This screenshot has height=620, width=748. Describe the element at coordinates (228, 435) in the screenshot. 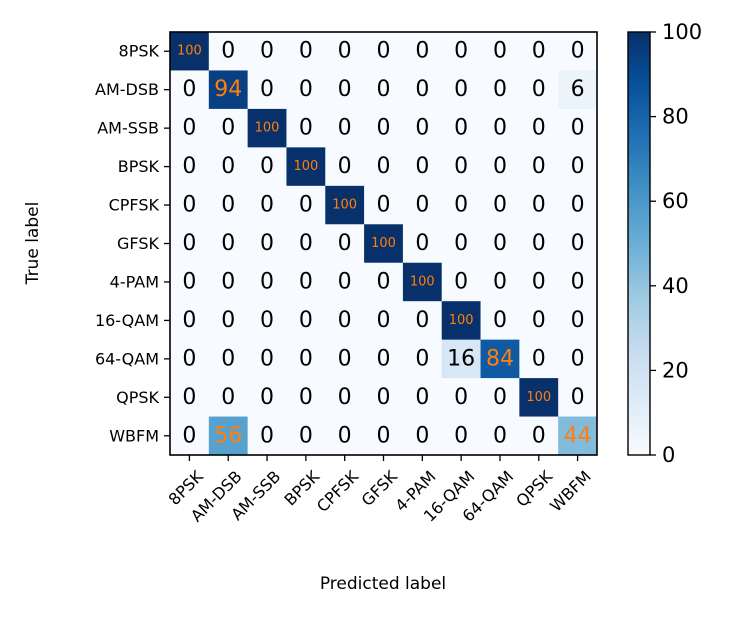

I see `cell-value-label: 56` at that location.